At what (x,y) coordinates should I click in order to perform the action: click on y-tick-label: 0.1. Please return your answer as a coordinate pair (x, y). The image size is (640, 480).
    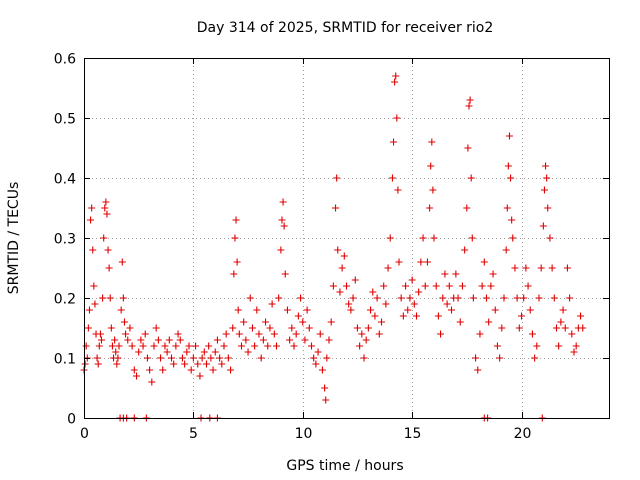
    Looking at the image, I should click on (65, 360).